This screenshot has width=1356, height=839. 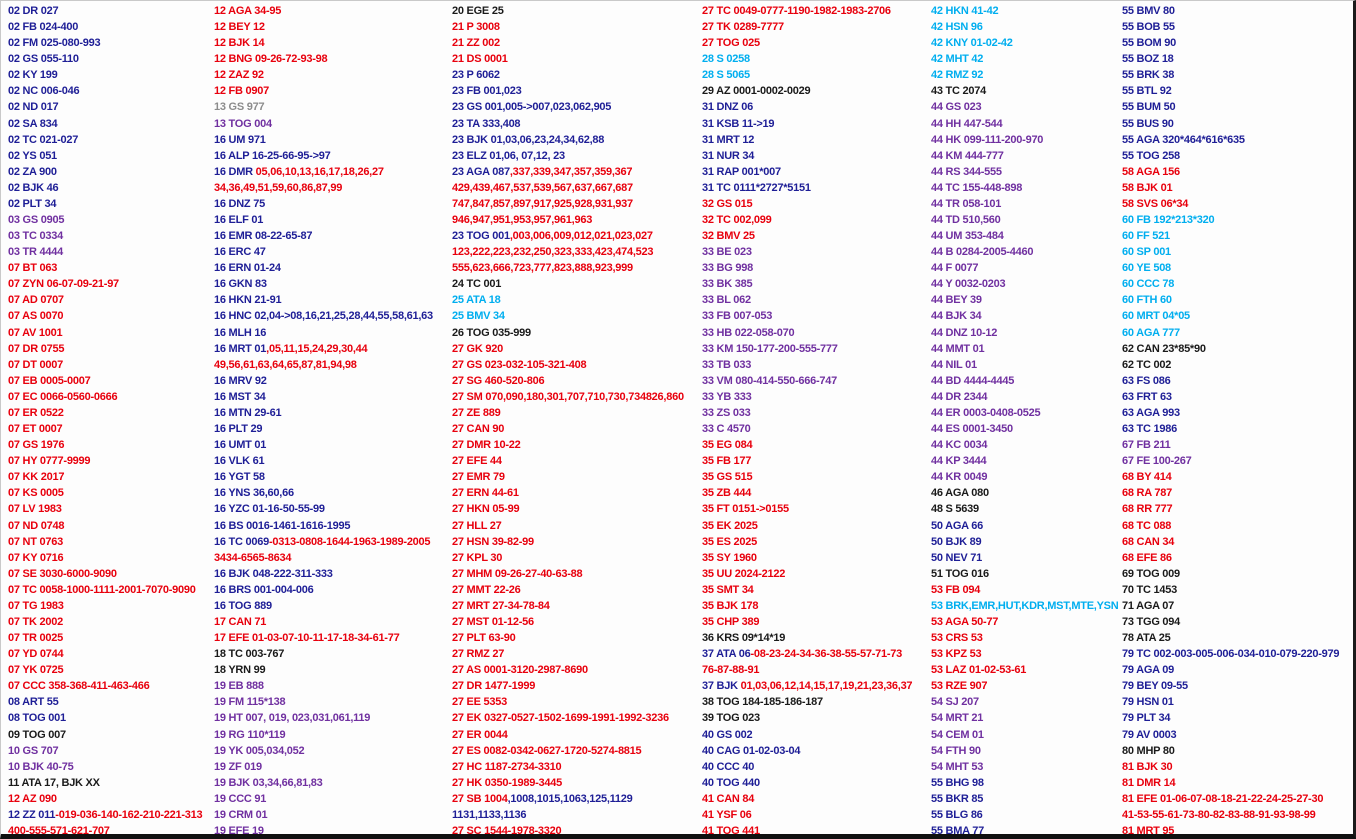 What do you see at coordinates (517, 573) in the screenshot?
I see `code-segment: 27 MHM 09-26-27-40-63-88` at bounding box center [517, 573].